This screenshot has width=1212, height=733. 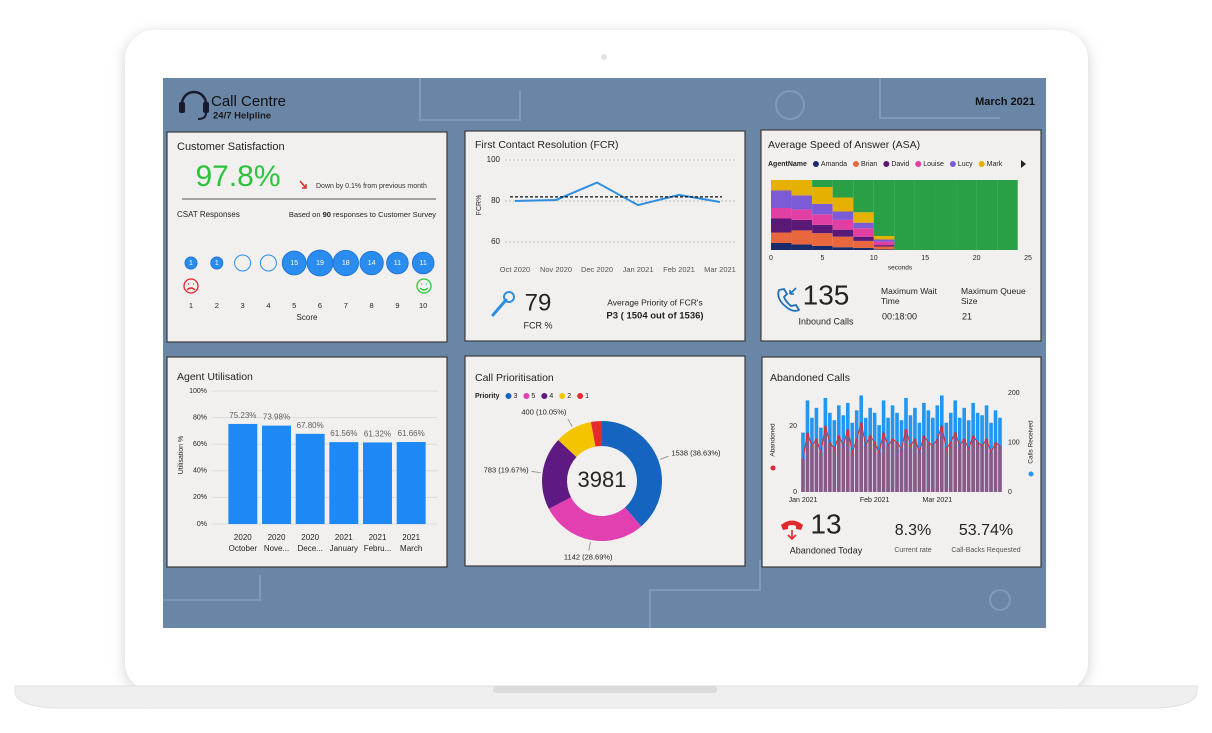 I want to click on y-tick-label: 20%, so click(x=200, y=497).